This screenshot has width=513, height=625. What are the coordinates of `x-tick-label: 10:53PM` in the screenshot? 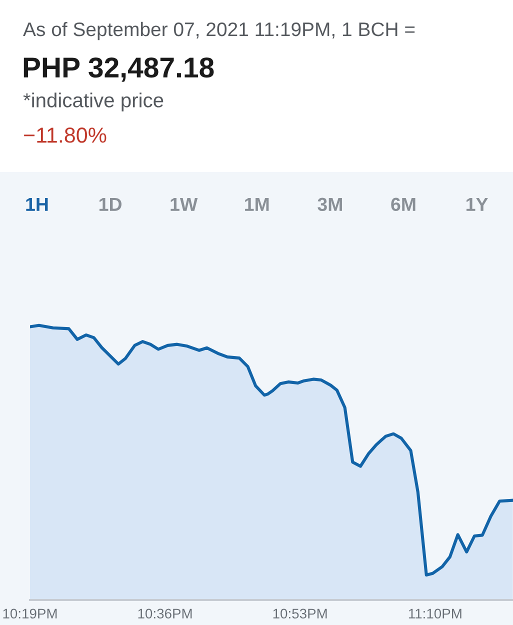 It's located at (300, 613).